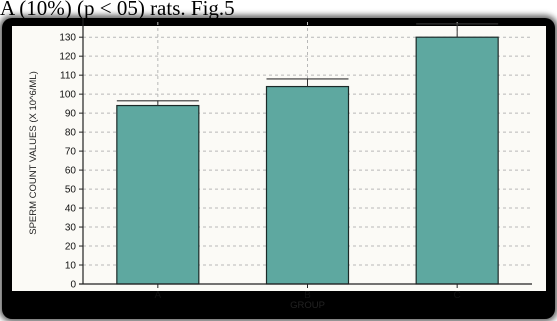  What do you see at coordinates (307, 295) in the screenshot?
I see `x-tick-label-b: B` at bounding box center [307, 295].